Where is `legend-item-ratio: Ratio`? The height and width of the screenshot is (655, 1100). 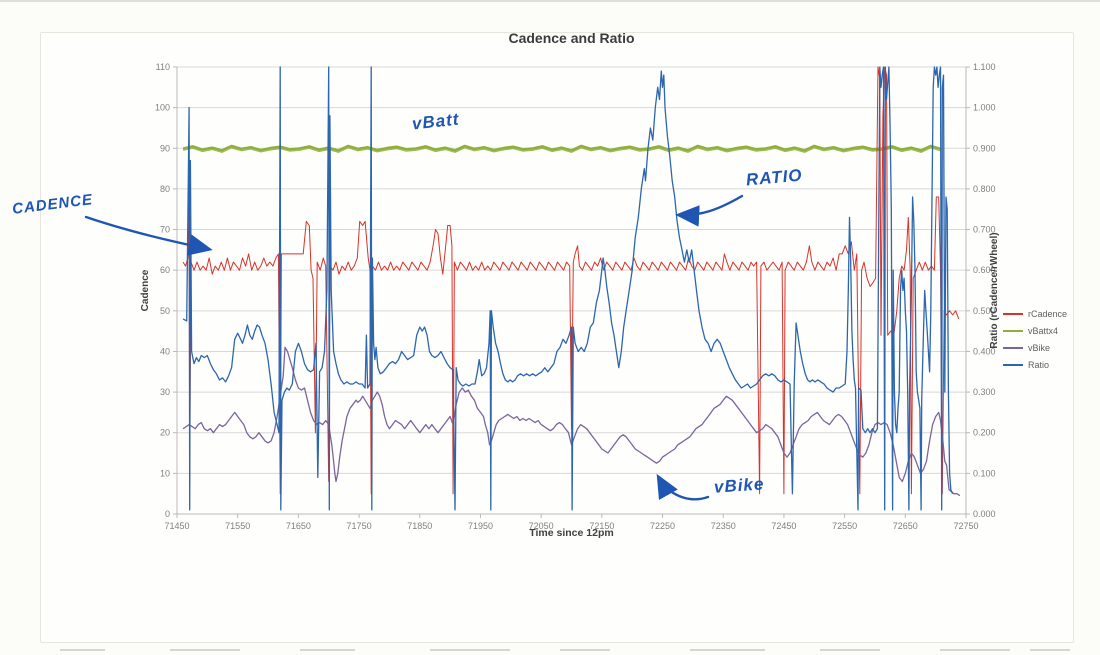 legend-item-ratio: Ratio is located at coordinates (1035, 364).